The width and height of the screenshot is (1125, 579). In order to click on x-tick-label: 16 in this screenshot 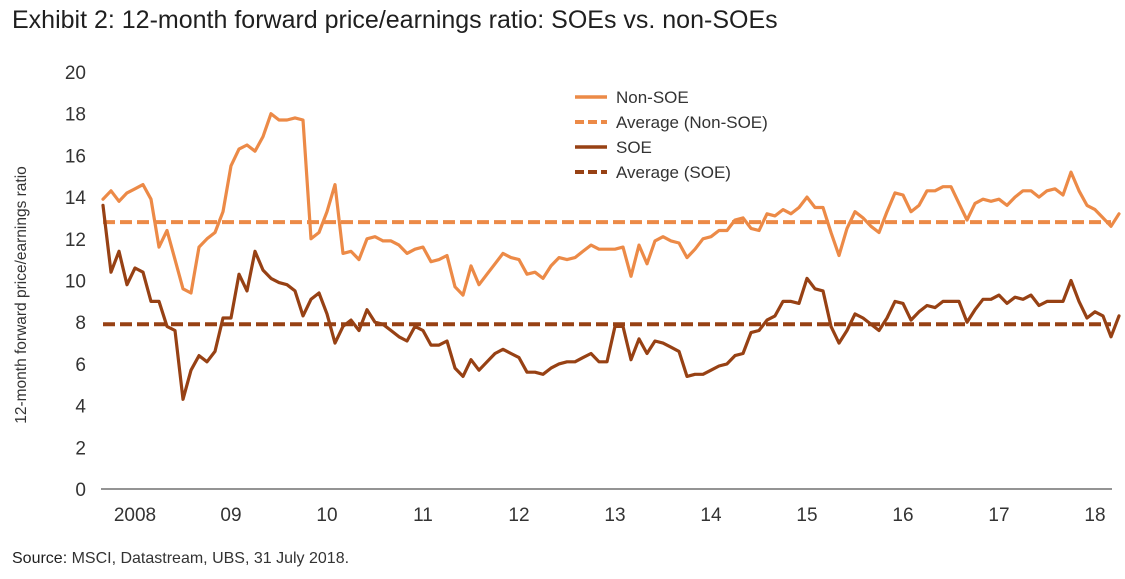, I will do `click(902, 515)`.